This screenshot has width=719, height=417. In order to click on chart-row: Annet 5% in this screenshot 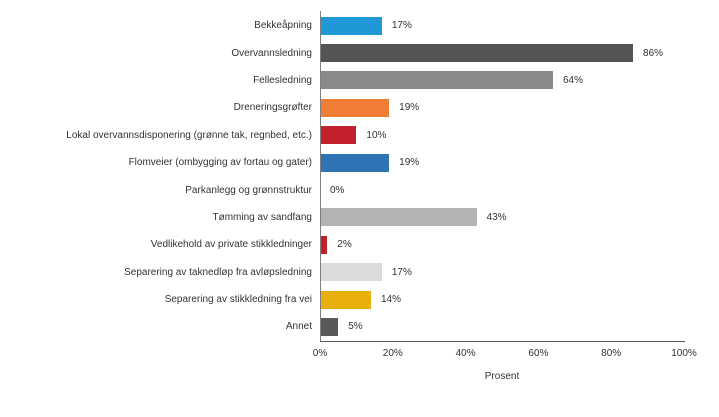, I will do `click(359, 326)`.